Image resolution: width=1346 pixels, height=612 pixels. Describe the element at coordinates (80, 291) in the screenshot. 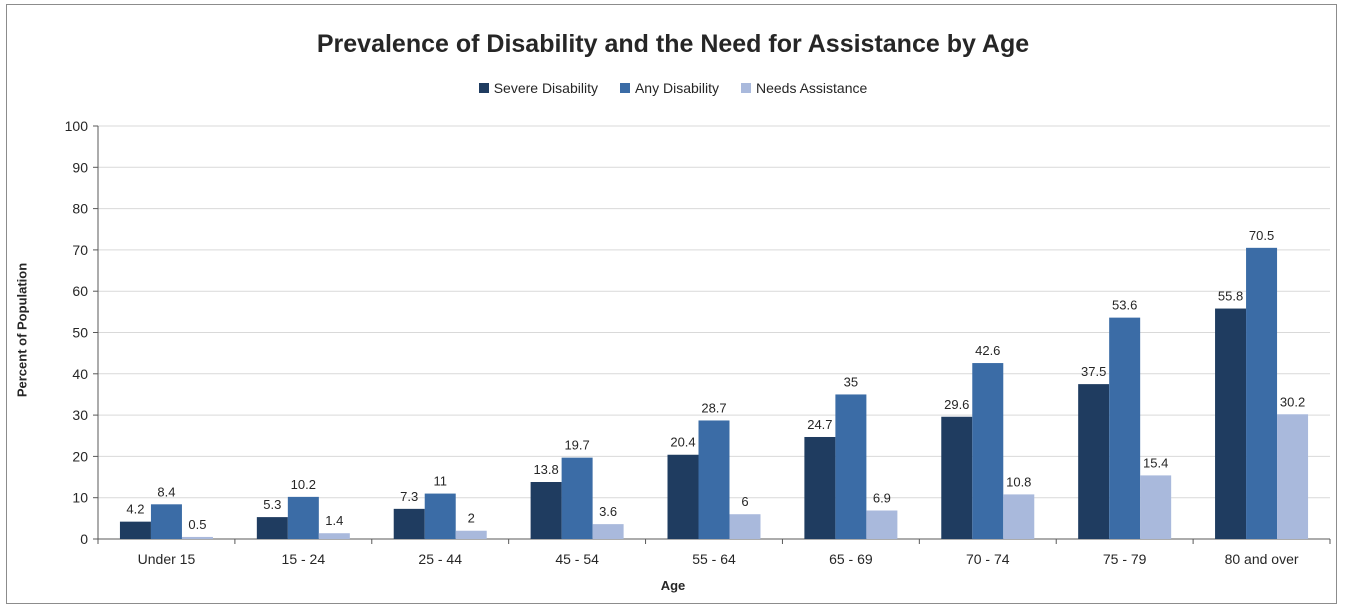

I see `y-tick-label: 60` at that location.